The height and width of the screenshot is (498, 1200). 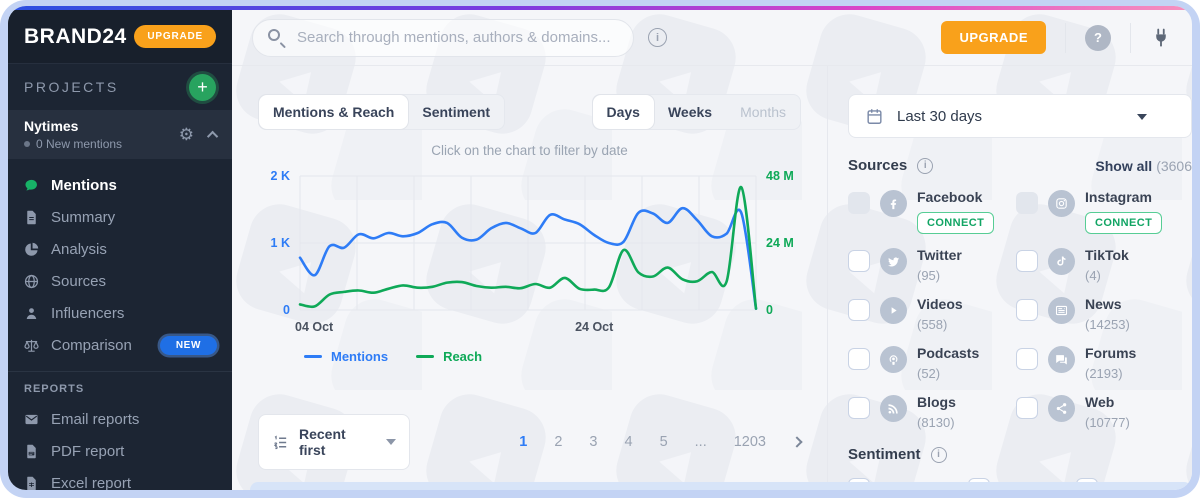 What do you see at coordinates (690, 112) in the screenshot?
I see `range-tab-weeks: Weeks` at bounding box center [690, 112].